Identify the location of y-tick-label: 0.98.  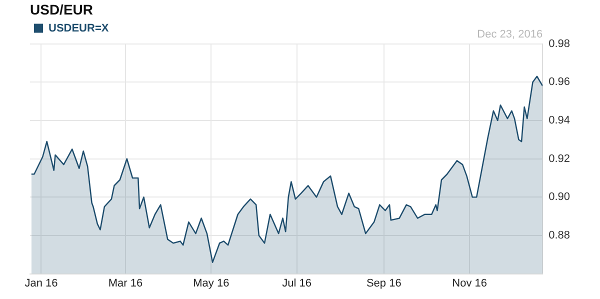
(559, 44).